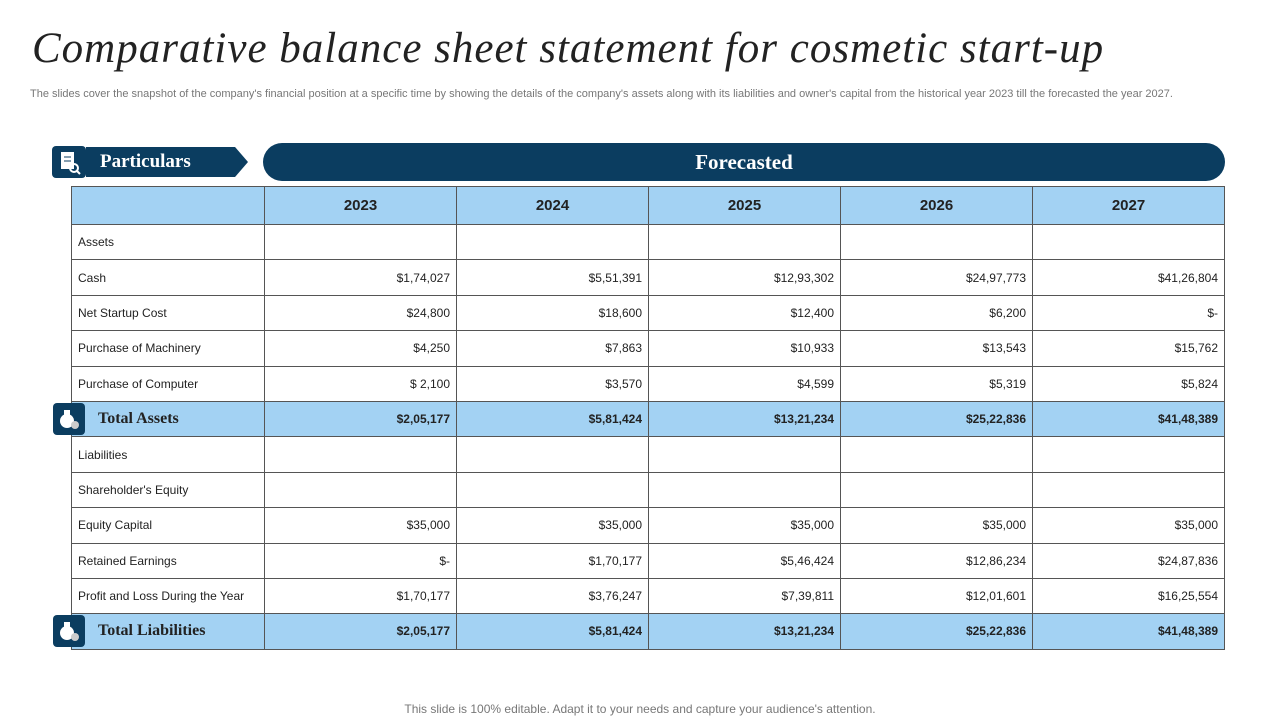 The width and height of the screenshot is (1280, 720). I want to click on value-cell: $5,319, so click(936, 383).